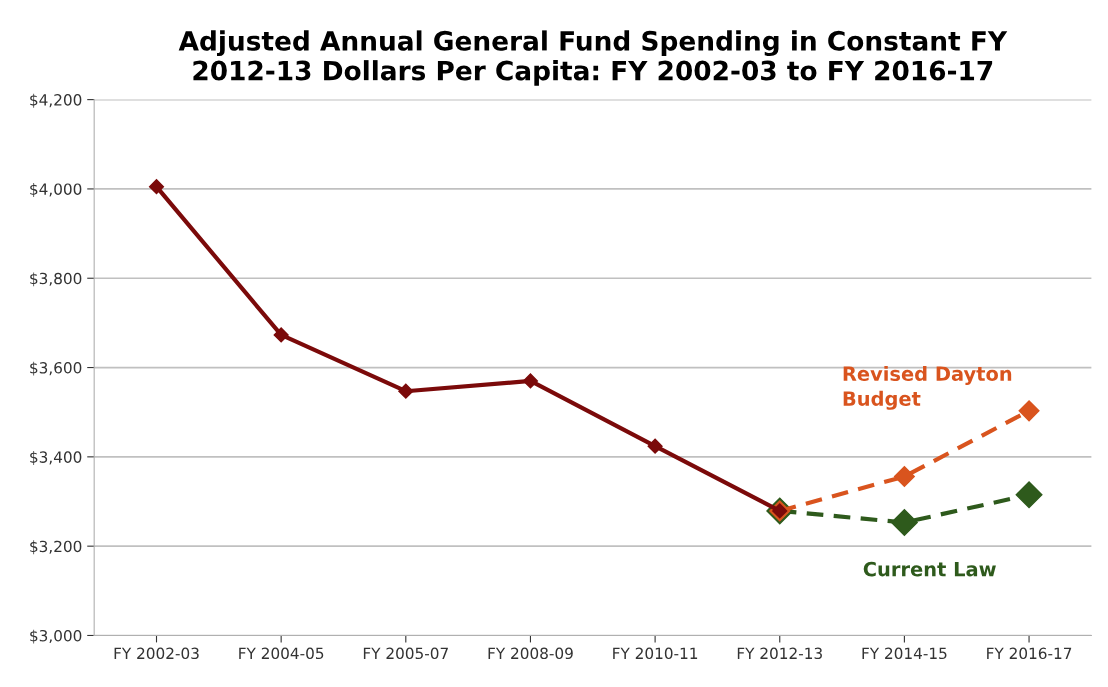 This screenshot has width=1108, height=687. I want to click on y-tick-label: $3,800, so click(56, 279).